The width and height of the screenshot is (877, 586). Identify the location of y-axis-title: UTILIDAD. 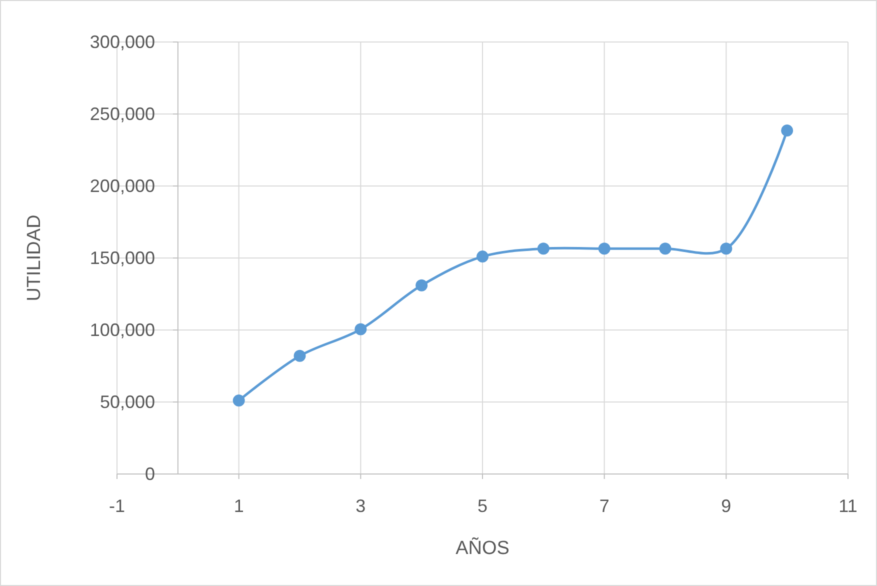
(34, 258).